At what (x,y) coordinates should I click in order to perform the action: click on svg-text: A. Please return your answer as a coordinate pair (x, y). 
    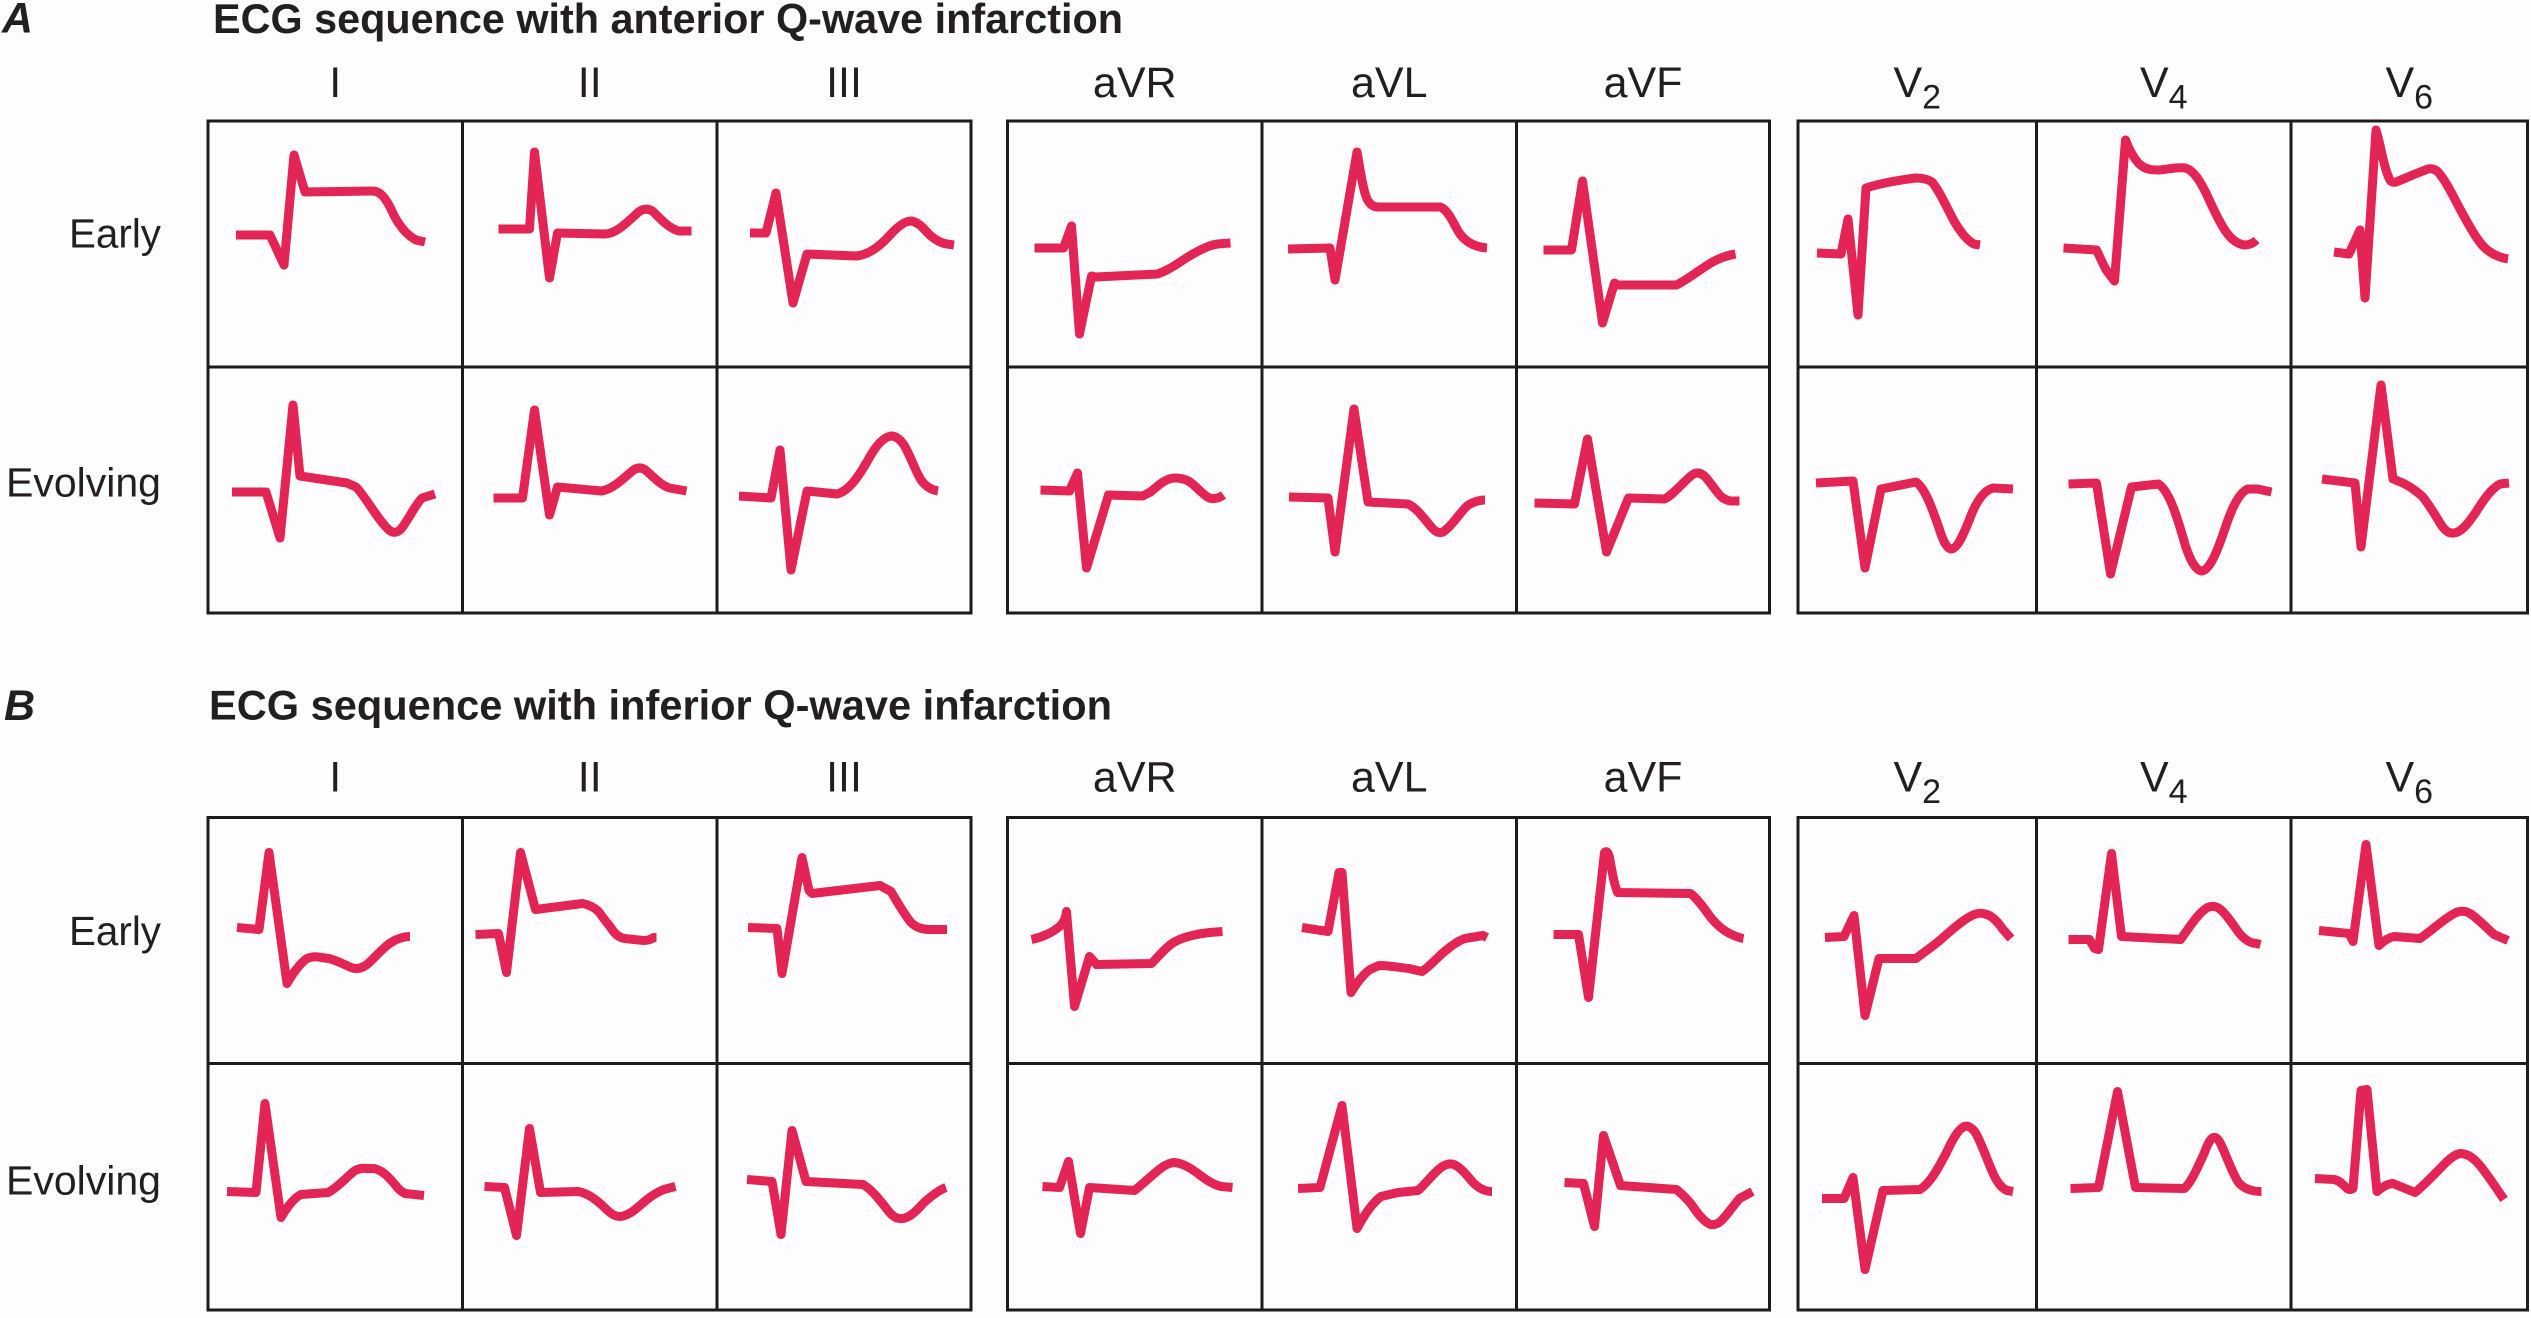
    Looking at the image, I should click on (17, 21).